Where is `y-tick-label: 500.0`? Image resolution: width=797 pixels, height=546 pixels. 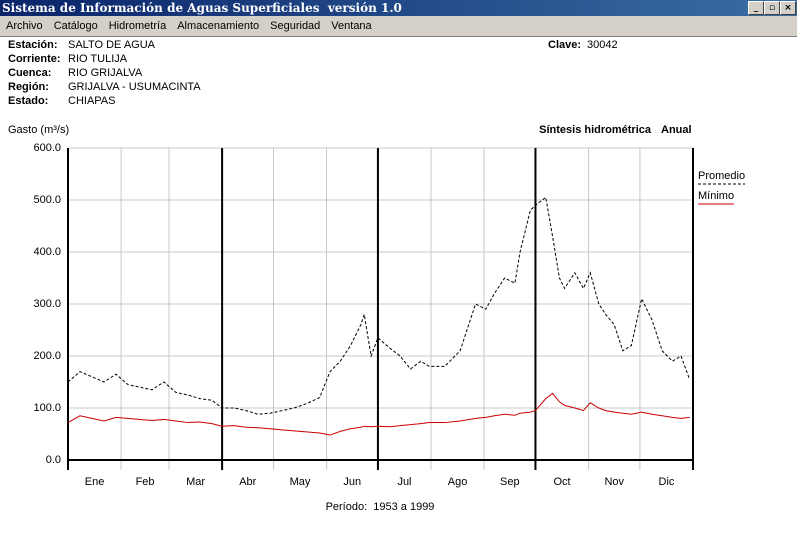
y-tick-label: 500.0 is located at coordinates (47, 200).